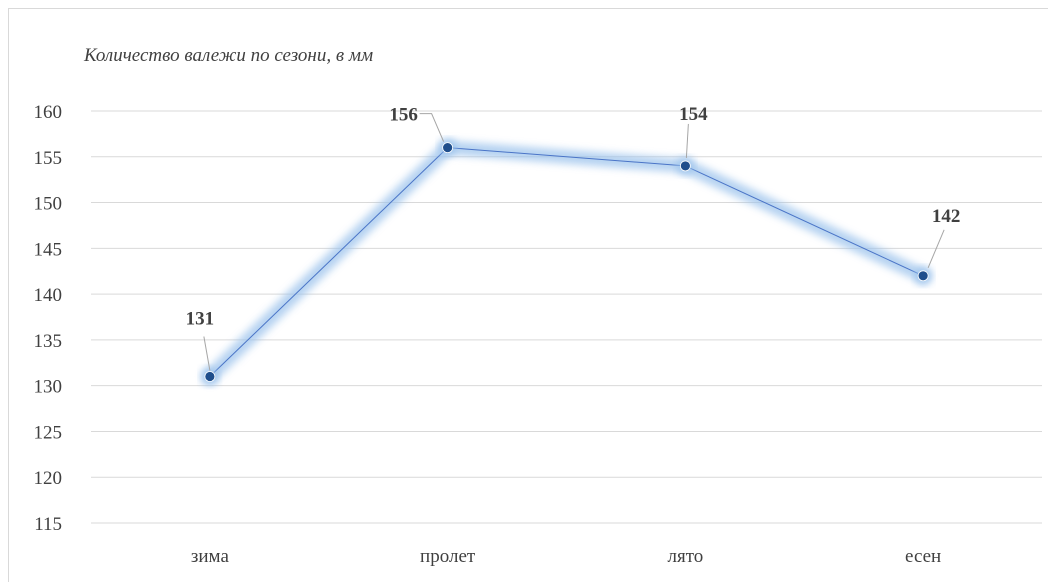 The image size is (1057, 587). Describe the element at coordinates (48, 432) in the screenshot. I see `y-tick-label: 125` at that location.